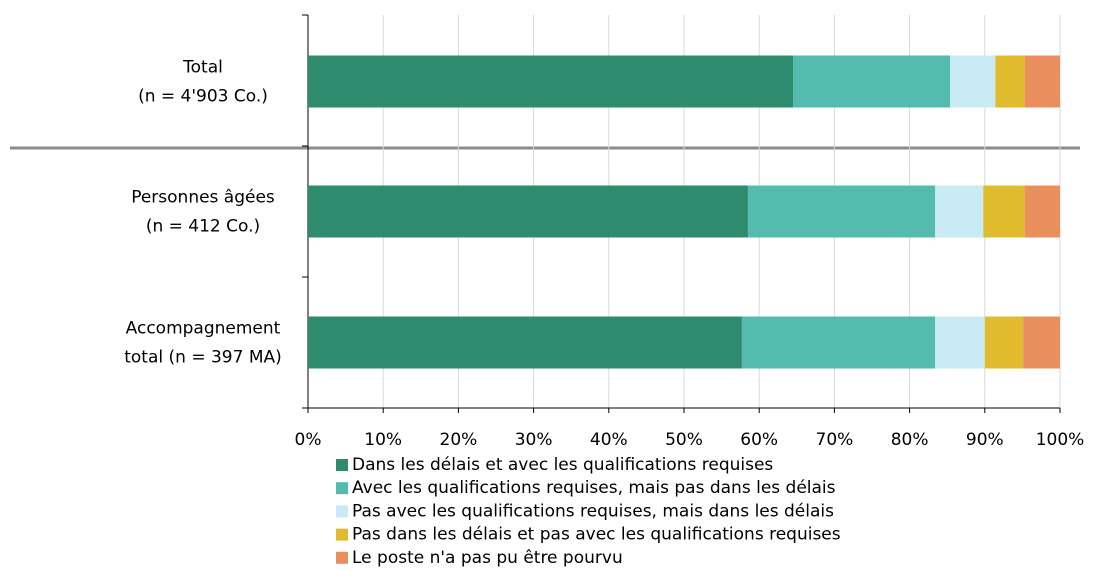 Image resolution: width=1094 pixels, height=570 pixels. What do you see at coordinates (609, 440) in the screenshot?
I see `x-tick-label: 40%` at bounding box center [609, 440].